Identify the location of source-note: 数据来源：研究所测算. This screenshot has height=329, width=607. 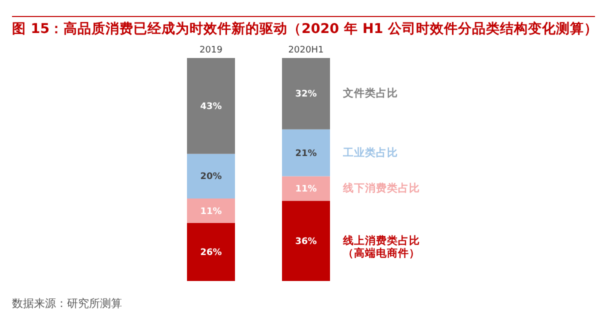
(67, 303).